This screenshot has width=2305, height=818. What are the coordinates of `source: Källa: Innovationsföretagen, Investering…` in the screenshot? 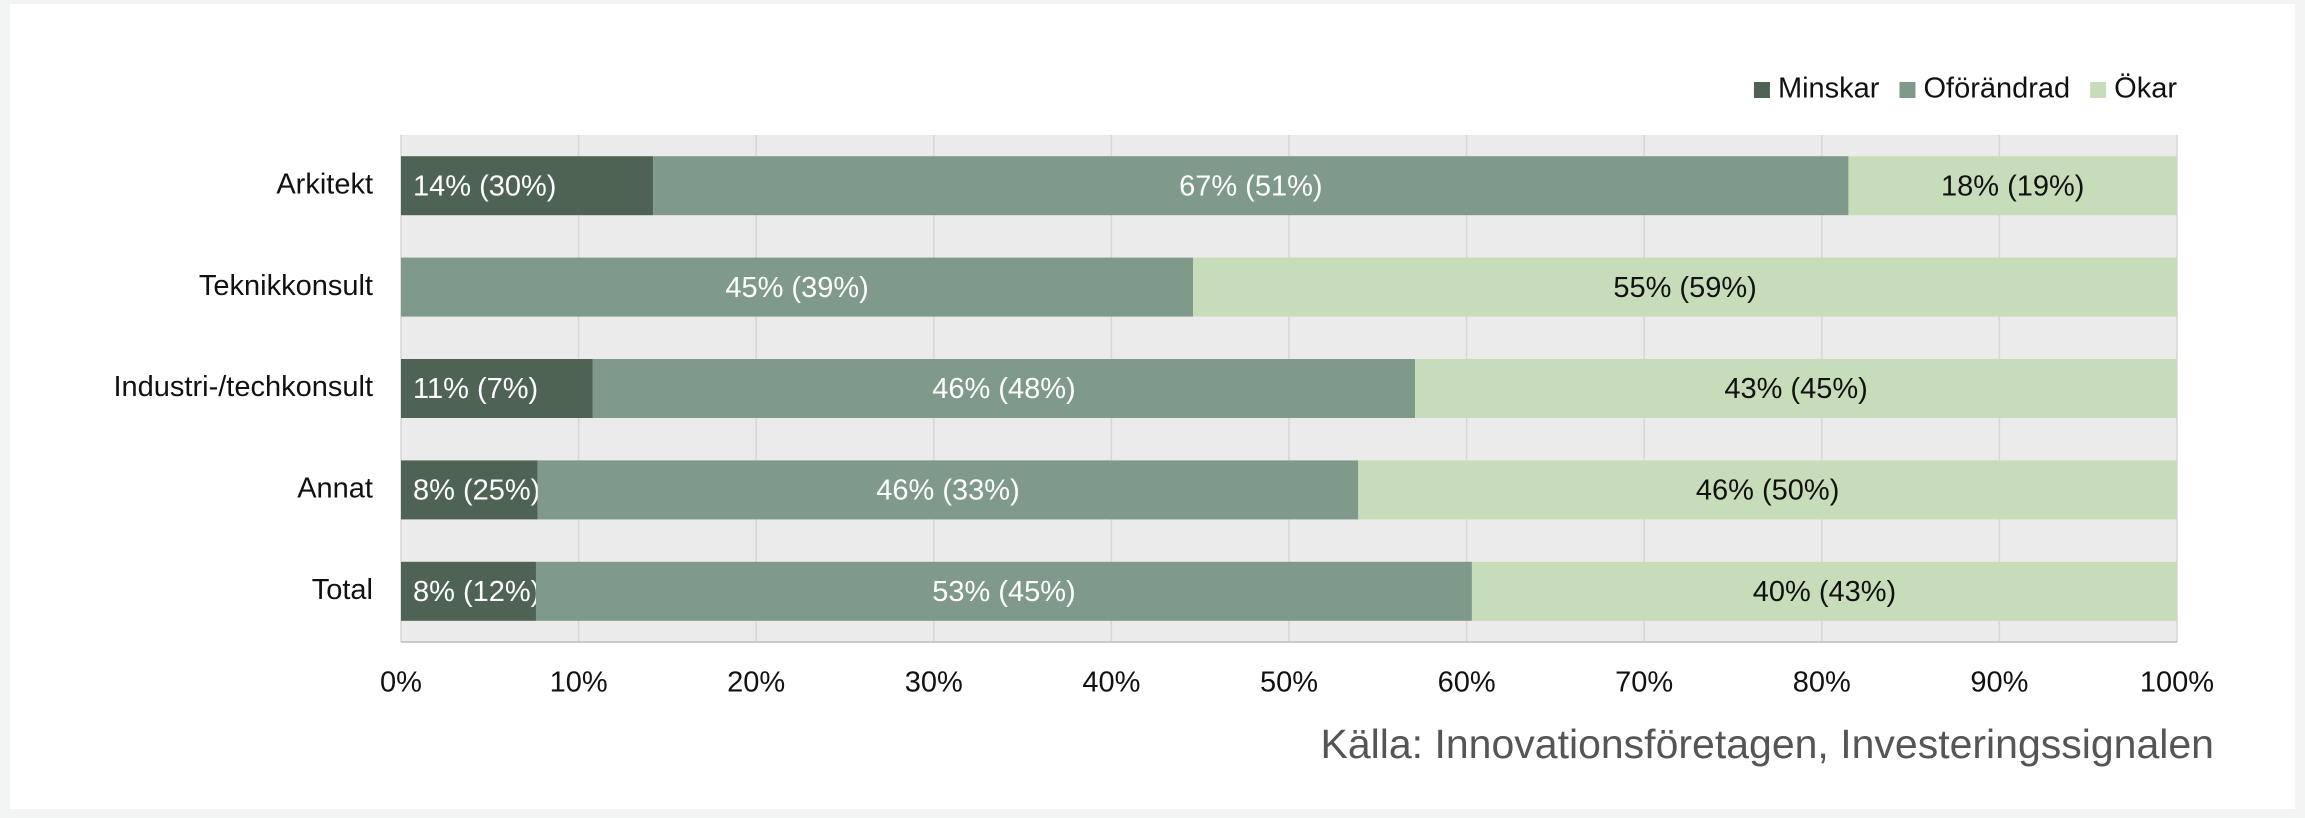 It's located at (1767, 744).